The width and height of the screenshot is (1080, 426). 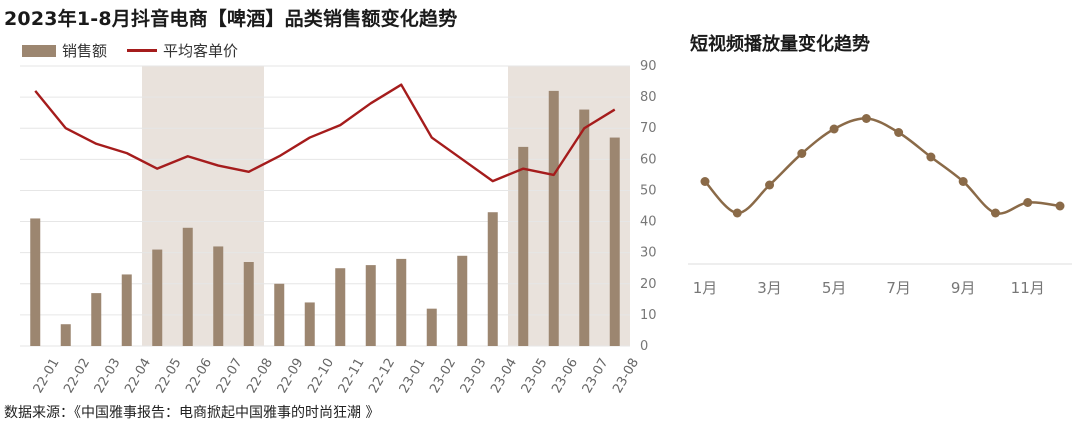 I want to click on y-tick-label: 90, so click(x=648, y=66).